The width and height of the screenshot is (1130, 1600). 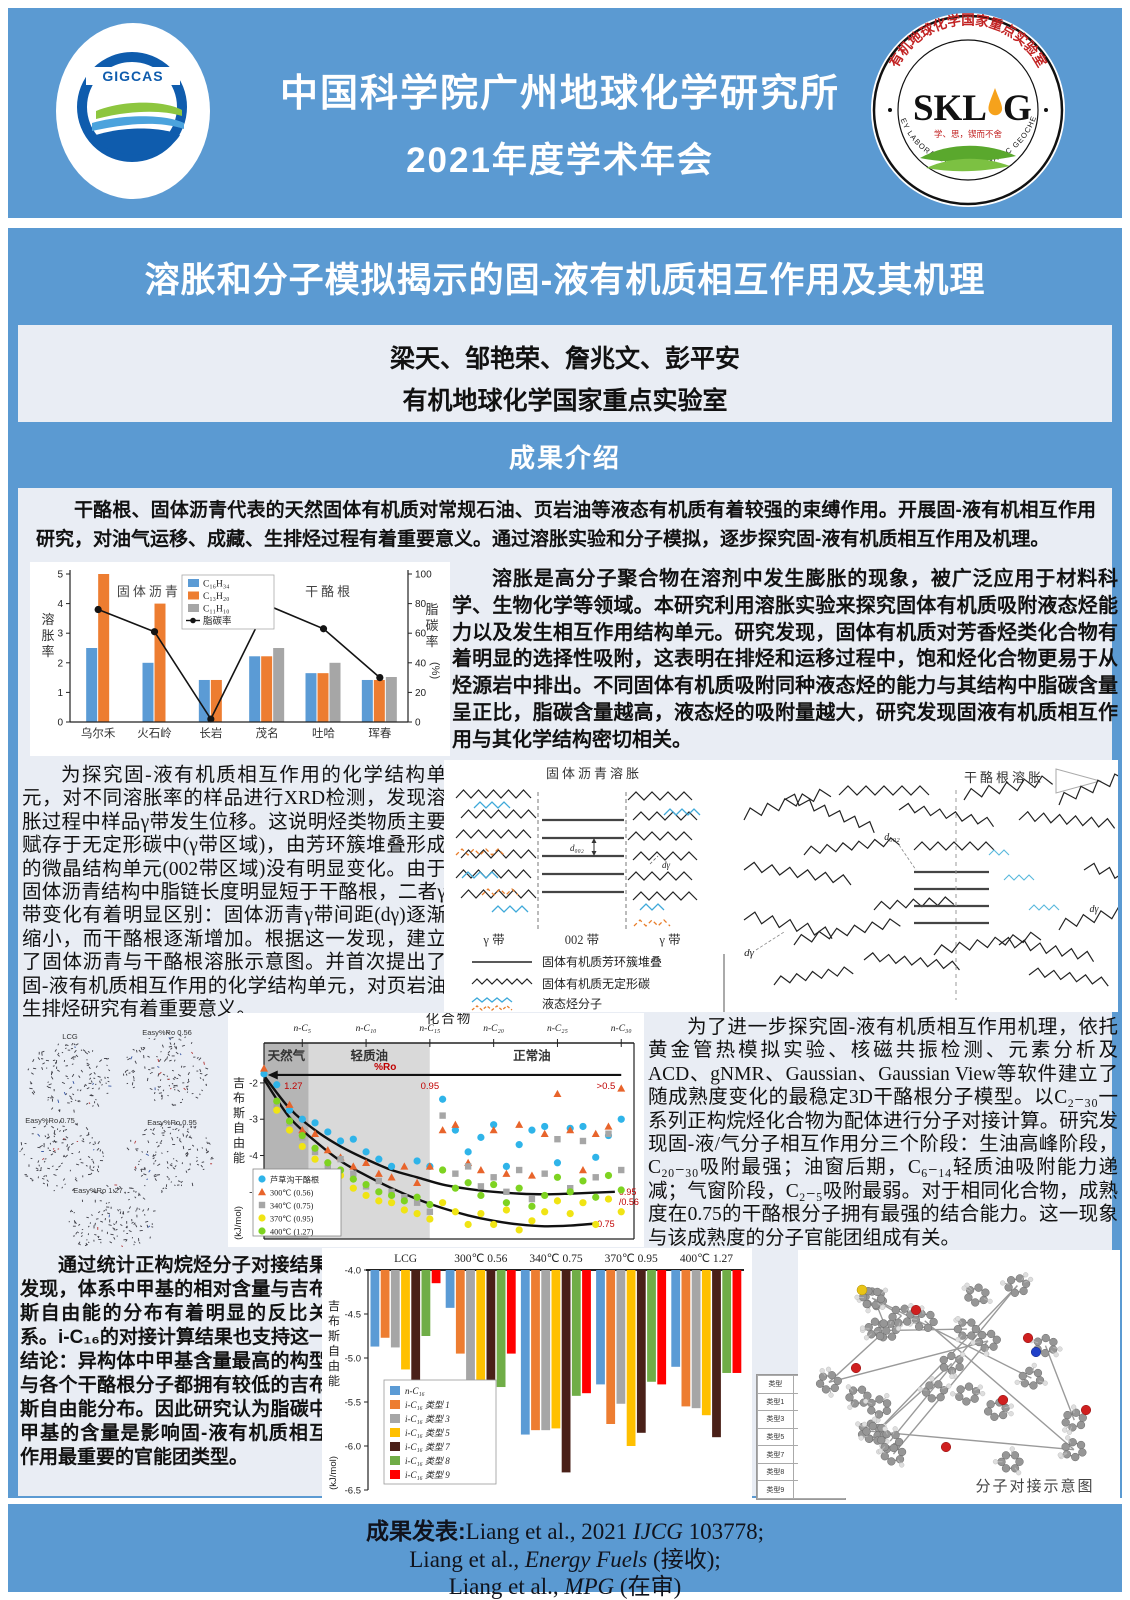 I want to click on footer-prefix: 成果发表:, so click(x=416, y=1531).